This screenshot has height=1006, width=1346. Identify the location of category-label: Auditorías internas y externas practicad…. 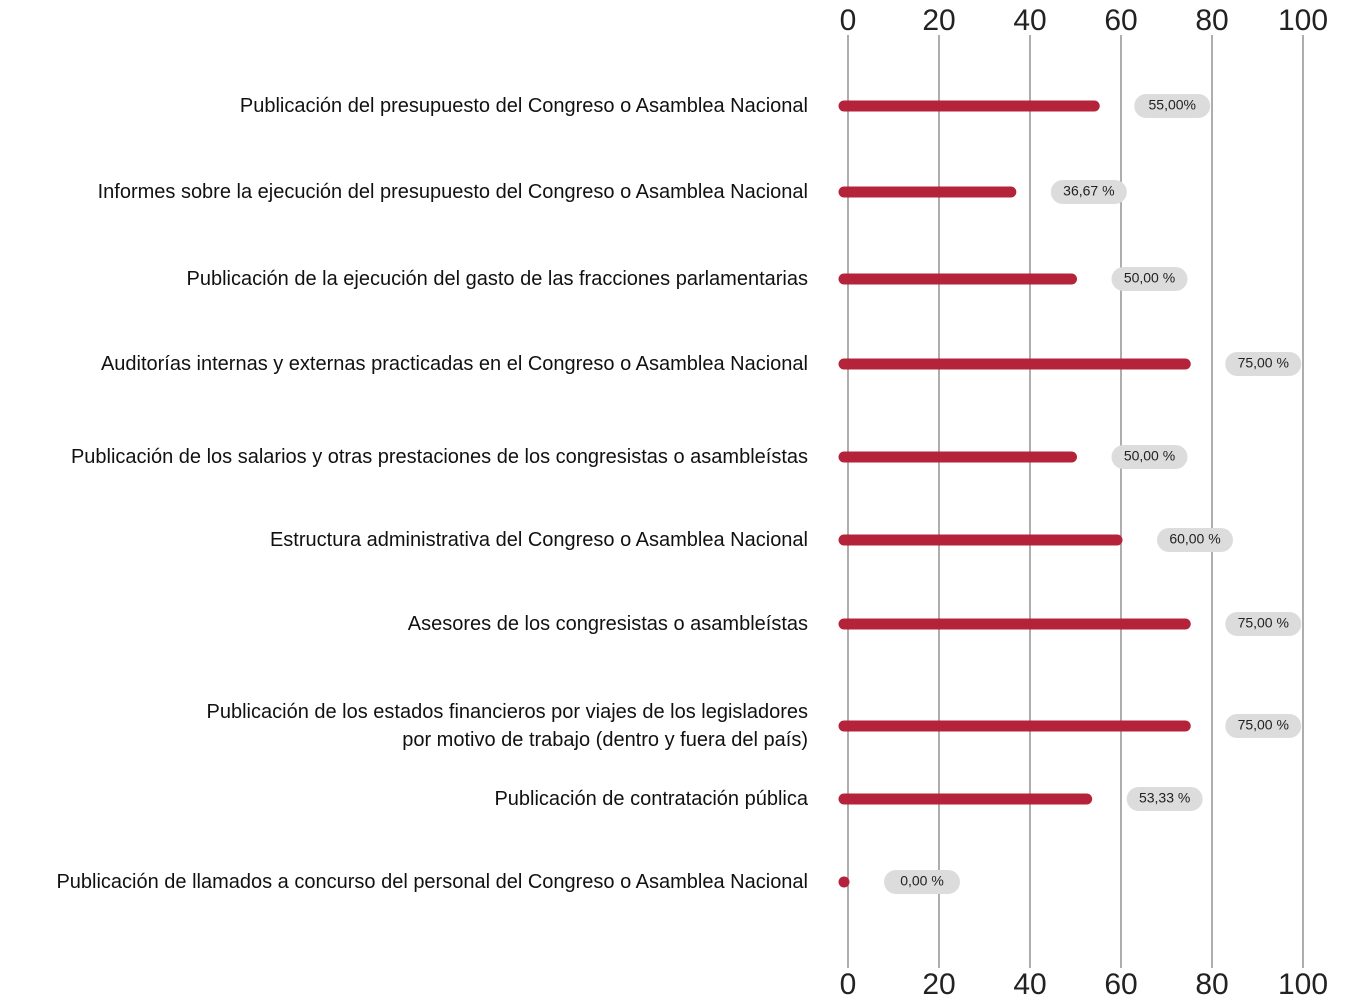
(454, 364).